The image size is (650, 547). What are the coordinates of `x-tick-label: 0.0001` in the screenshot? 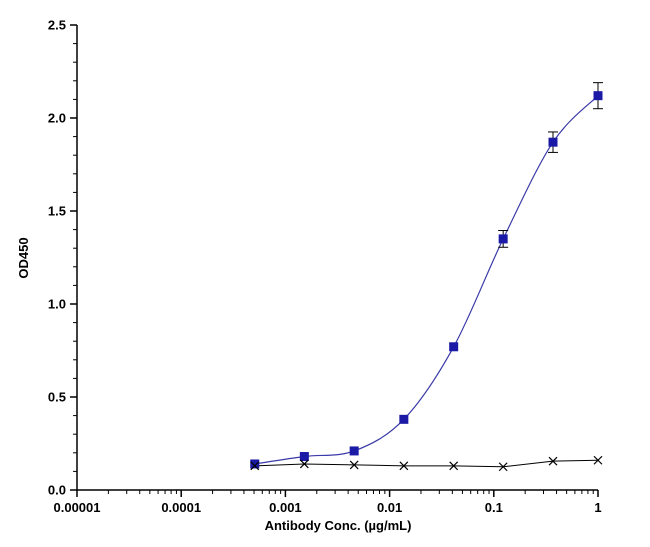 It's located at (181, 507).